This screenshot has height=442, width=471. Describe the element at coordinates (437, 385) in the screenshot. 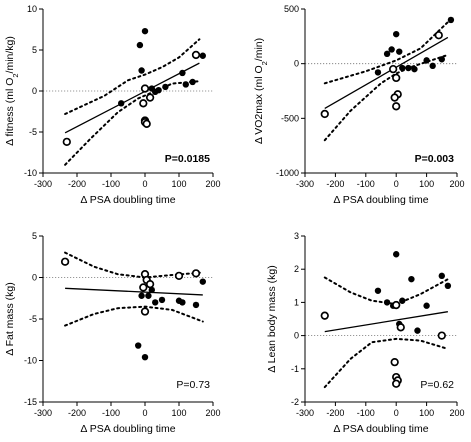

I see `p-value-annotation: P=0.62` at that location.